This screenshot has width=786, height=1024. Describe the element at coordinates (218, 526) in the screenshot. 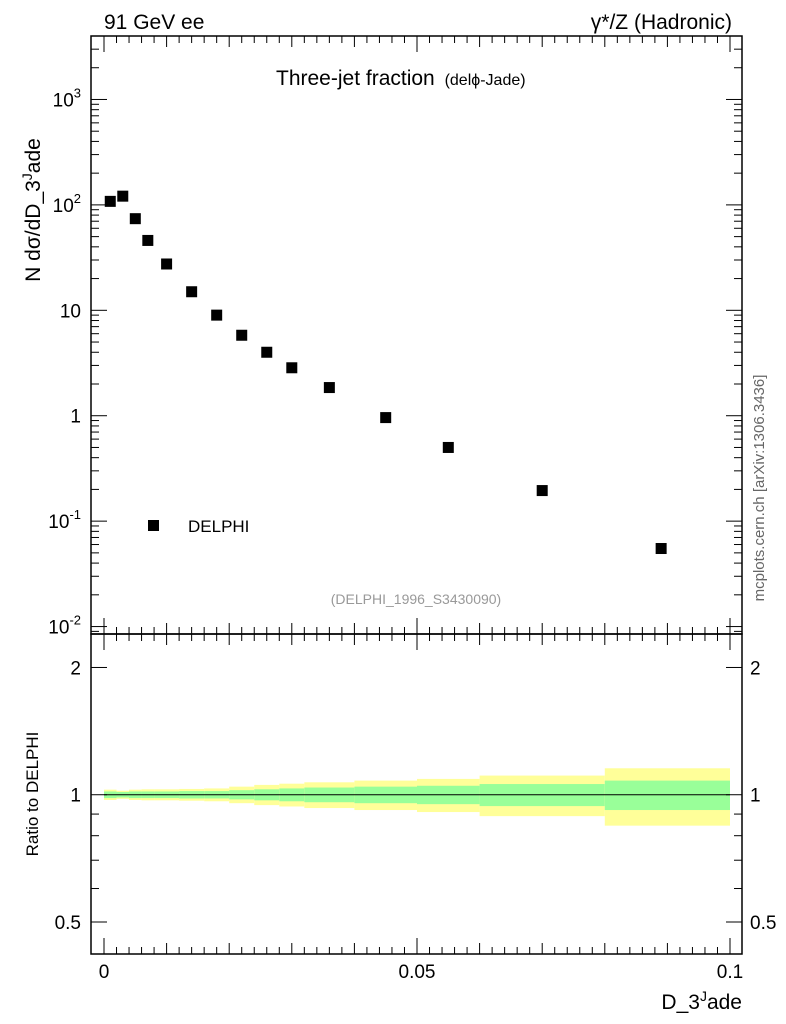

I see `legend-label: DELPHI` at that location.